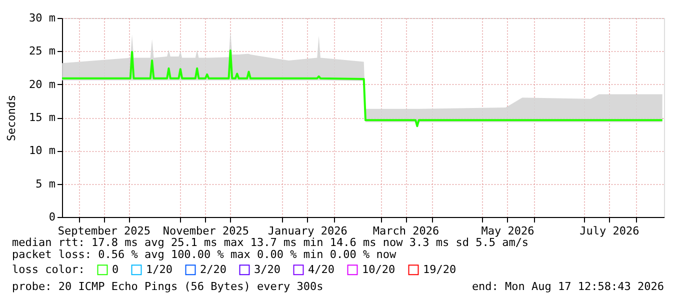 Image resolution: width=697 pixels, height=297 pixels. I want to click on x-tick-label: March 2026, so click(406, 231).